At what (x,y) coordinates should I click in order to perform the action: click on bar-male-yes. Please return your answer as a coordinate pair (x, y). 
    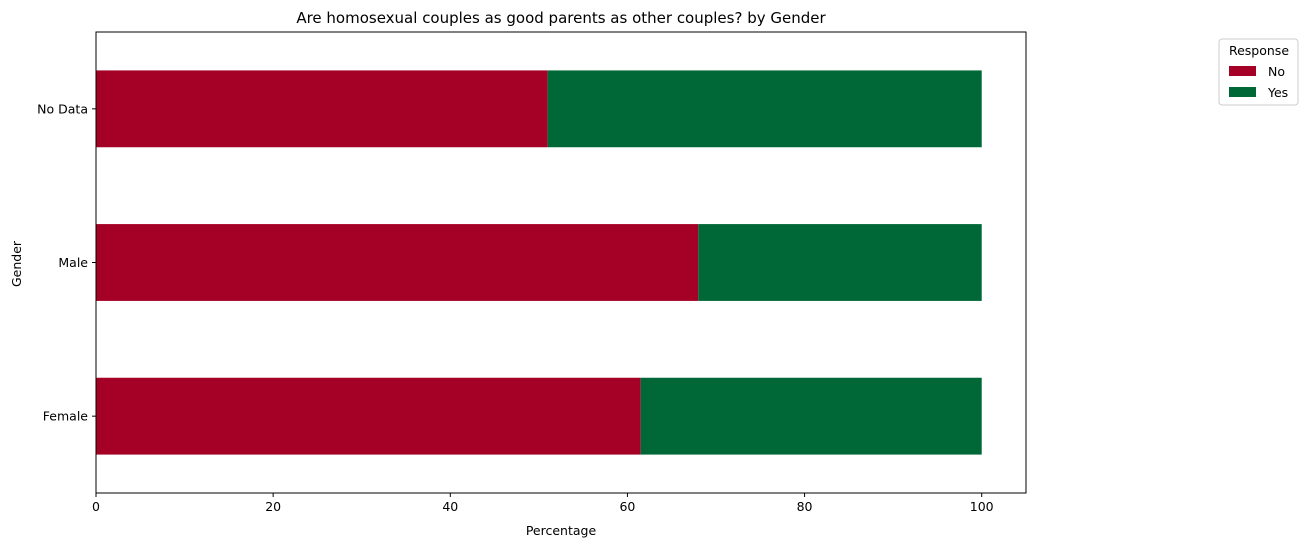
    Looking at the image, I should click on (840, 262).